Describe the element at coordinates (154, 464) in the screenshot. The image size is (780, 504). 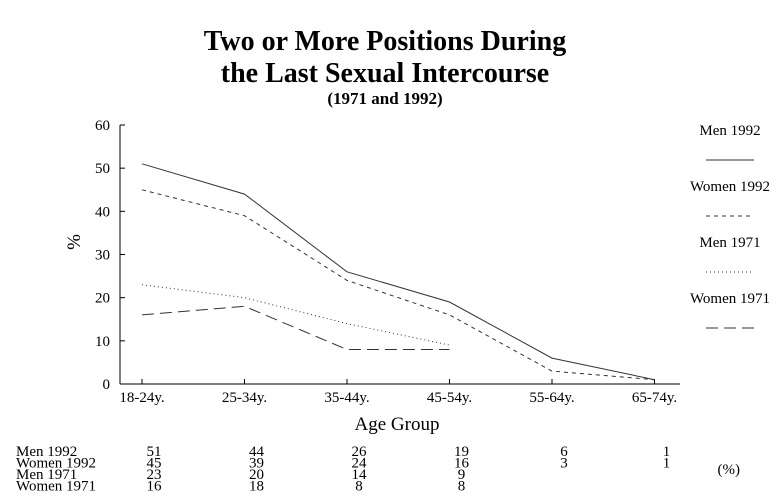
I see `table-cell: 45` at that location.